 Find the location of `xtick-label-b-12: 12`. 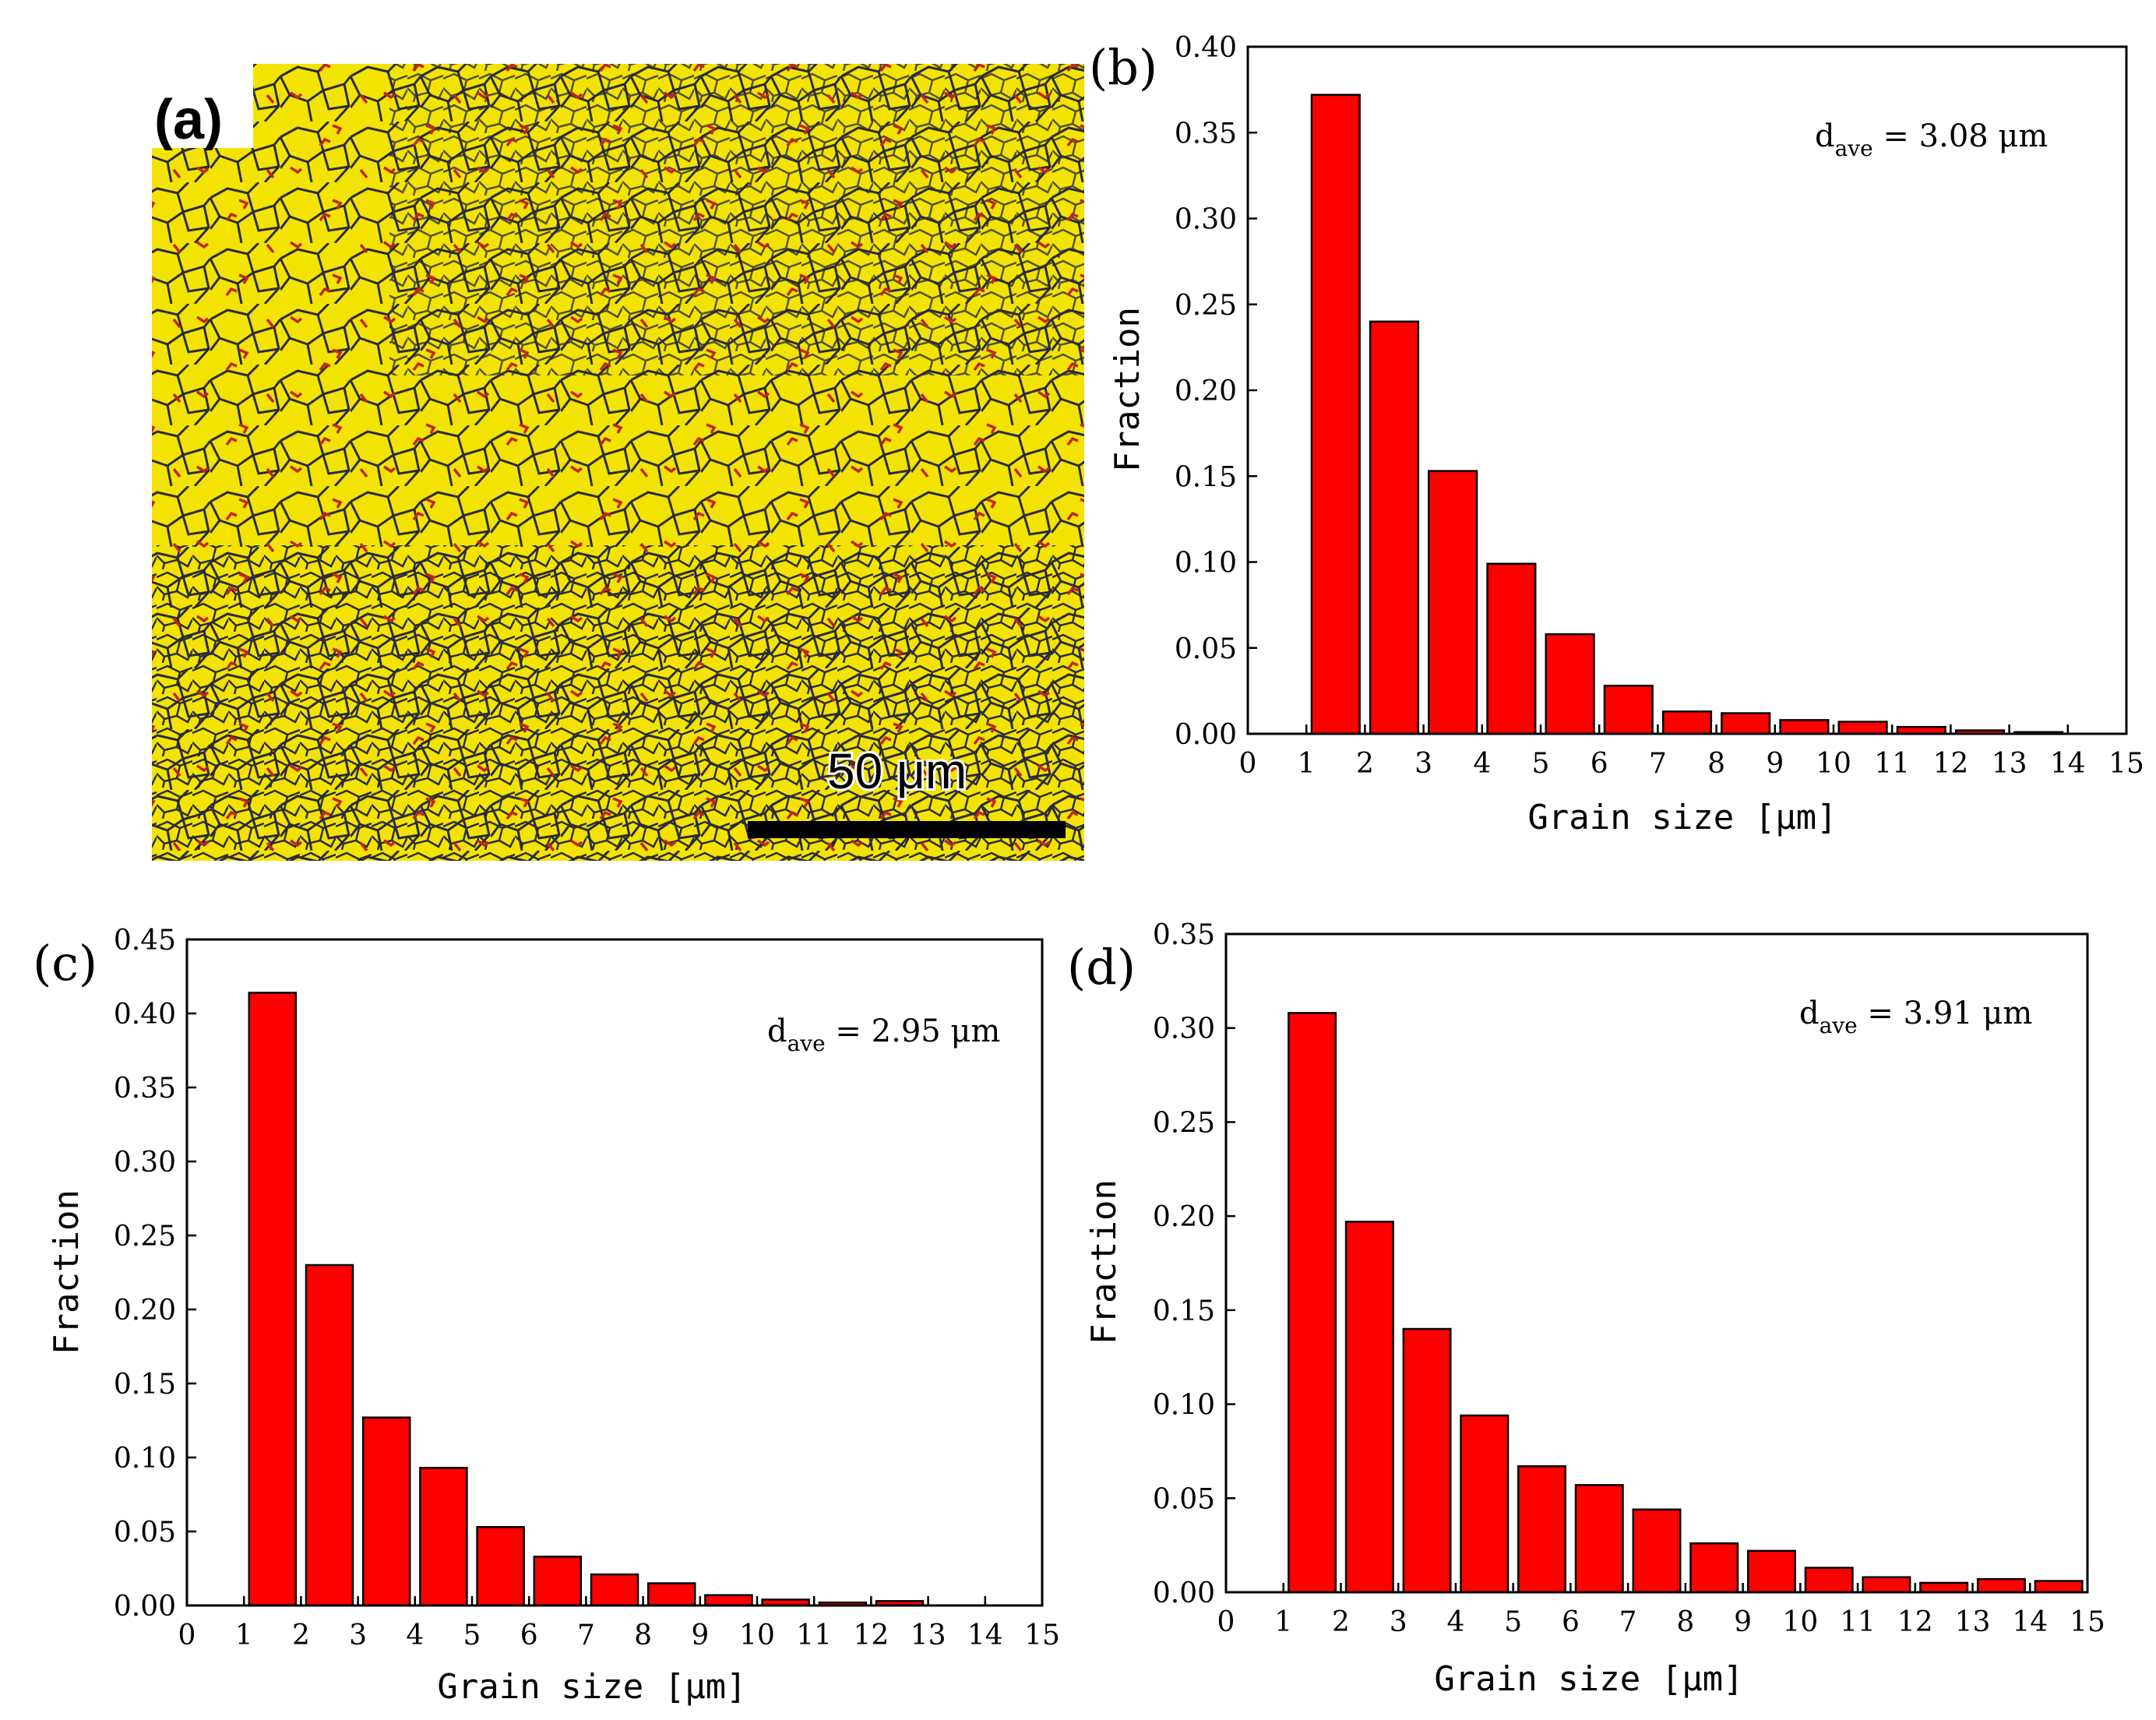

xtick-label-b-12: 12 is located at coordinates (1950, 764).